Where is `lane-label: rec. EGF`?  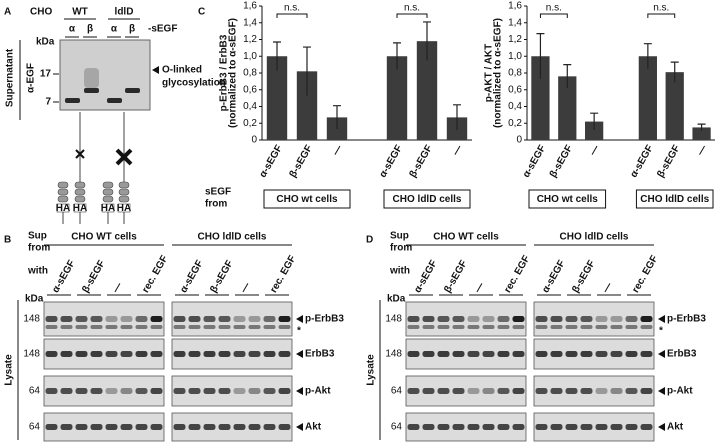
lane-label: rec. EGF is located at coordinates (155, 274).